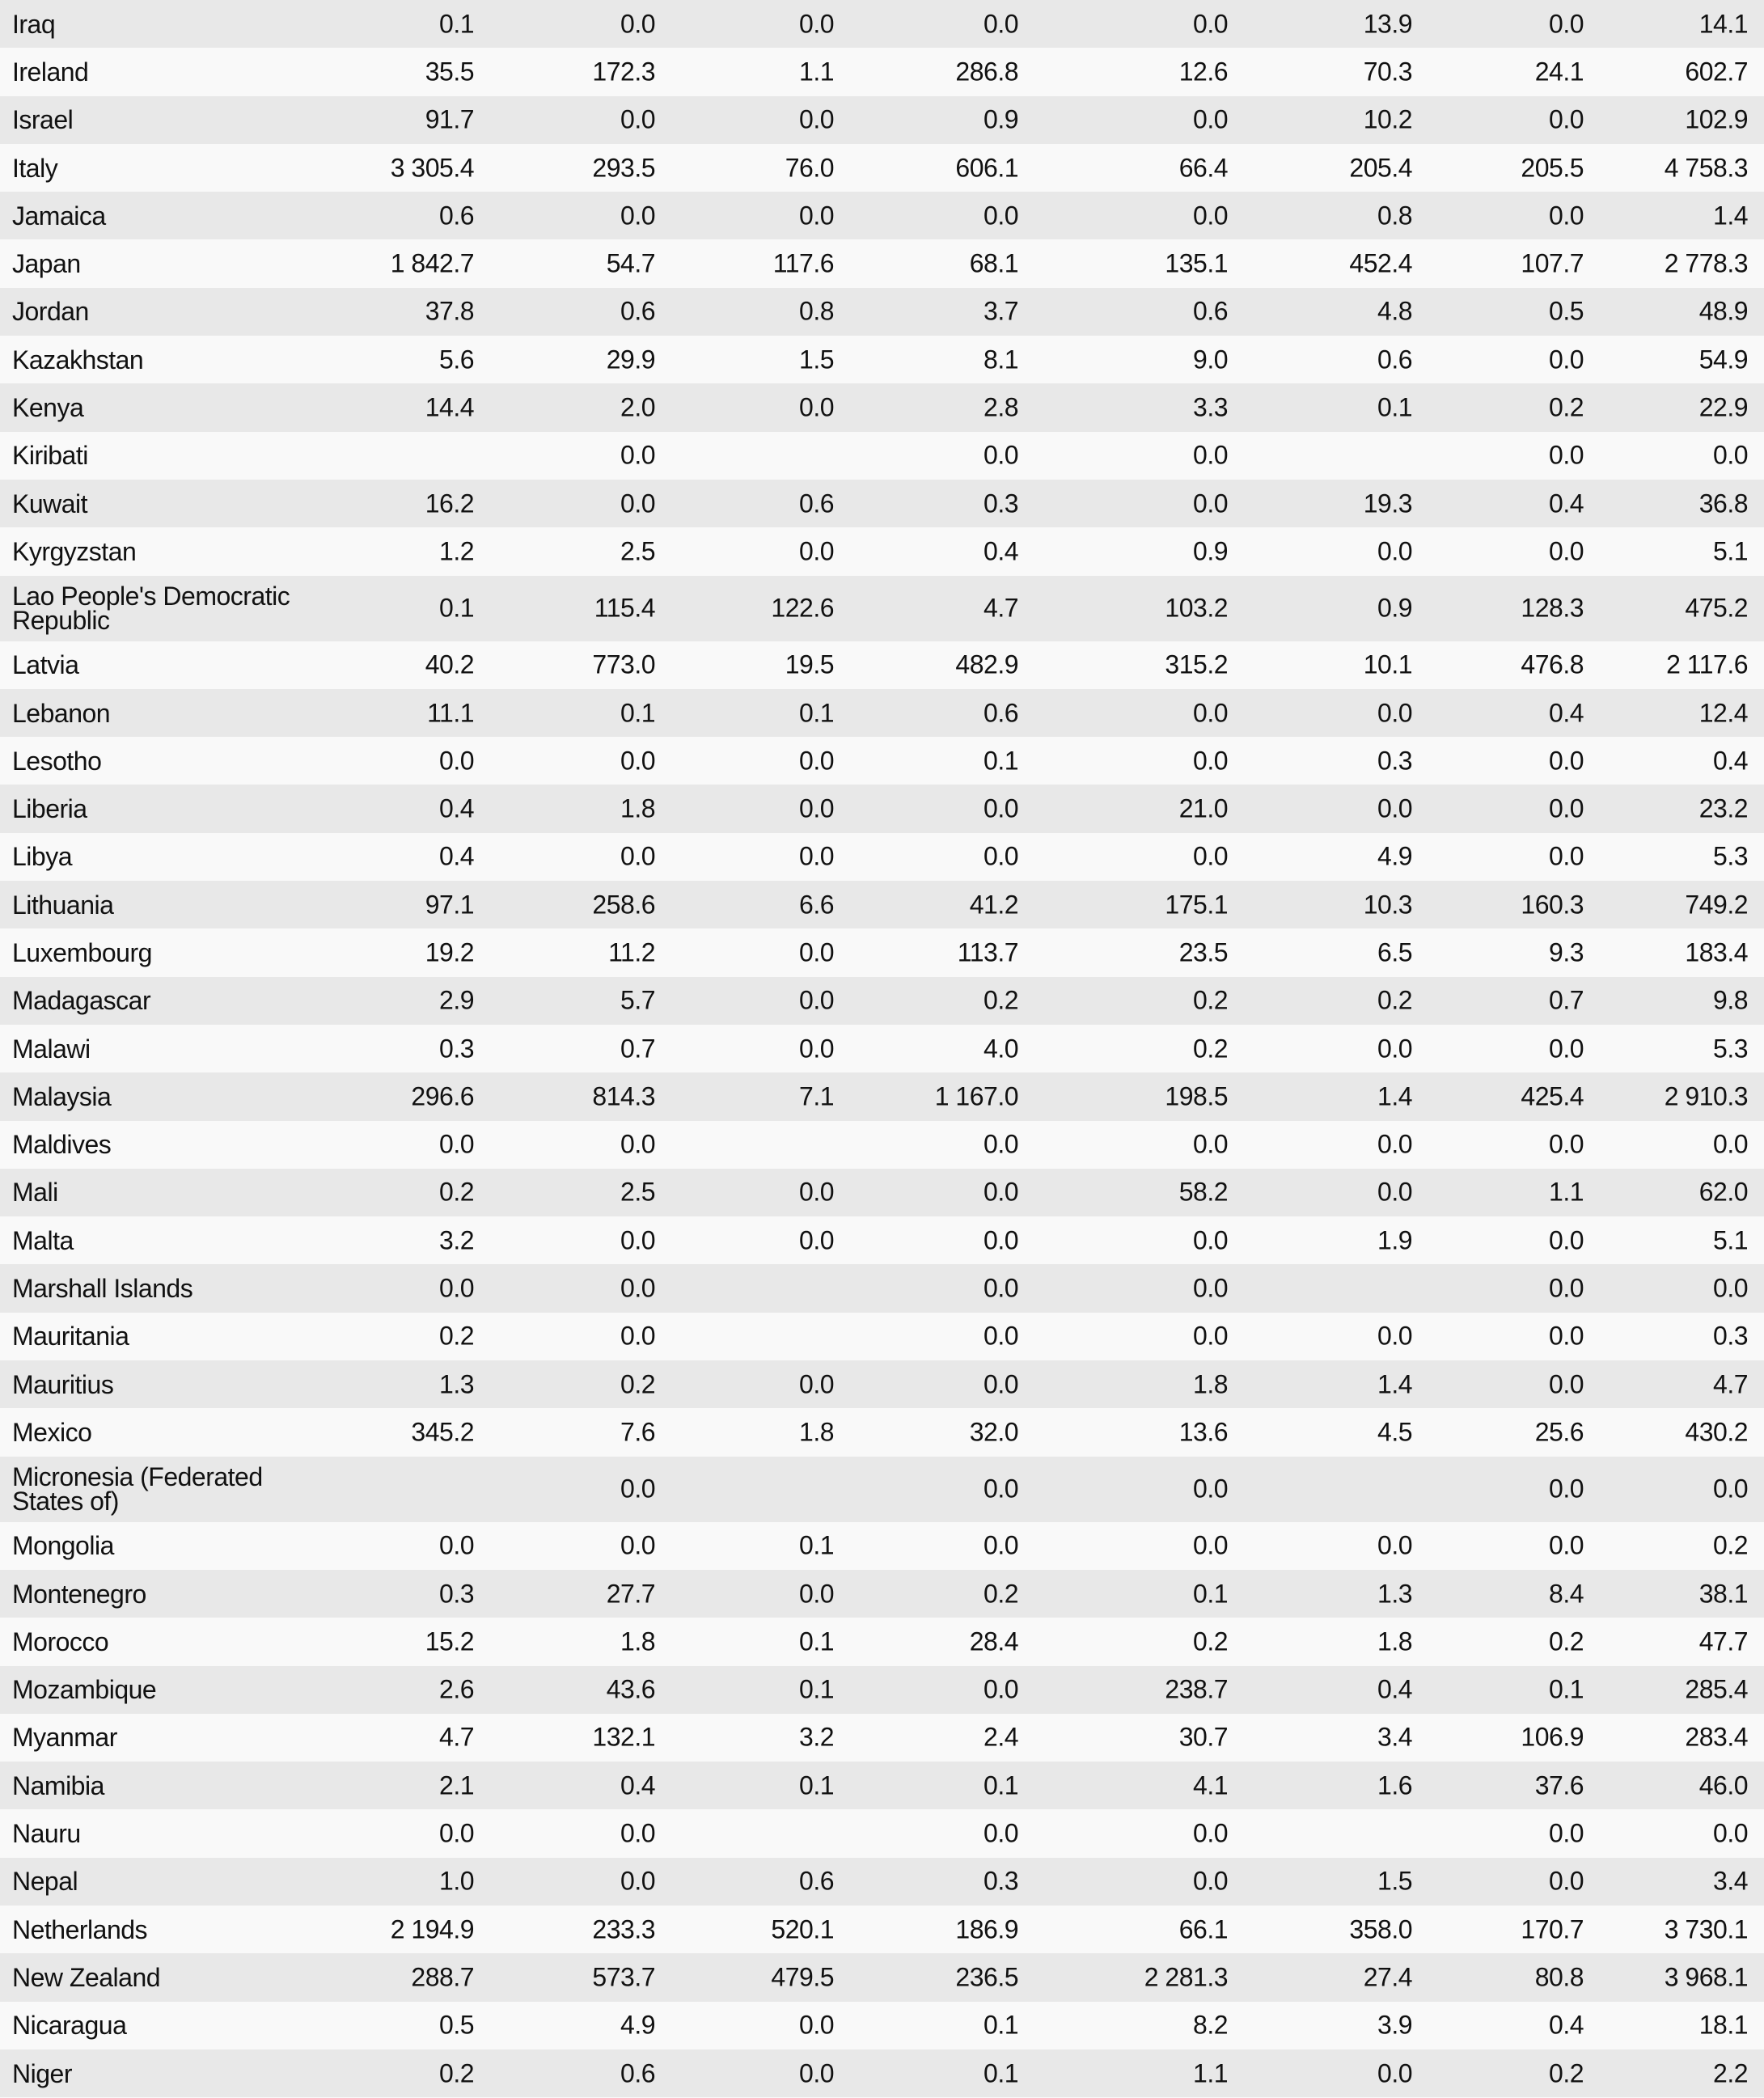 The height and width of the screenshot is (2098, 1764). Describe the element at coordinates (61, 1641) in the screenshot. I see `country-name: Morocco` at that location.